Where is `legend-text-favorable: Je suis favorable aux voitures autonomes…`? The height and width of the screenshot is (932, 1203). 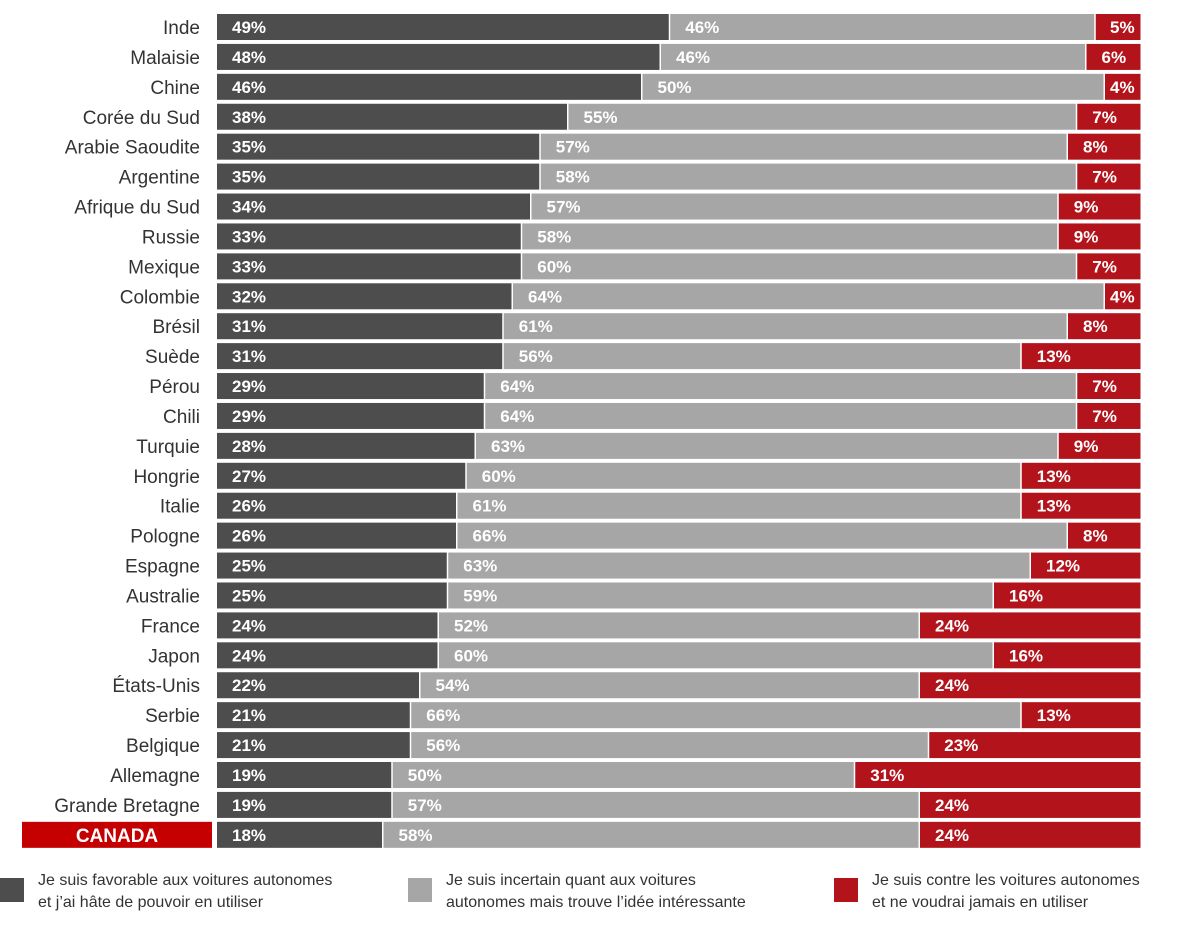
legend-text-favorable: Je suis favorable aux voitures autonomes… is located at coordinates (185, 892).